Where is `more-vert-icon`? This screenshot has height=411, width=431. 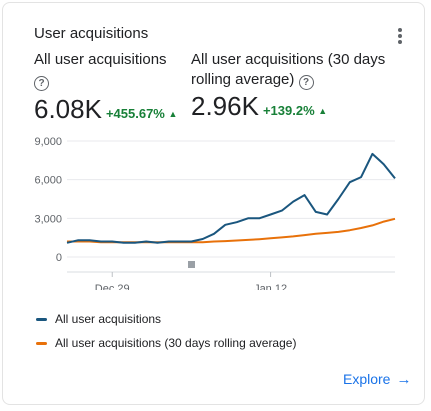
more-vert-icon is located at coordinates (400, 37).